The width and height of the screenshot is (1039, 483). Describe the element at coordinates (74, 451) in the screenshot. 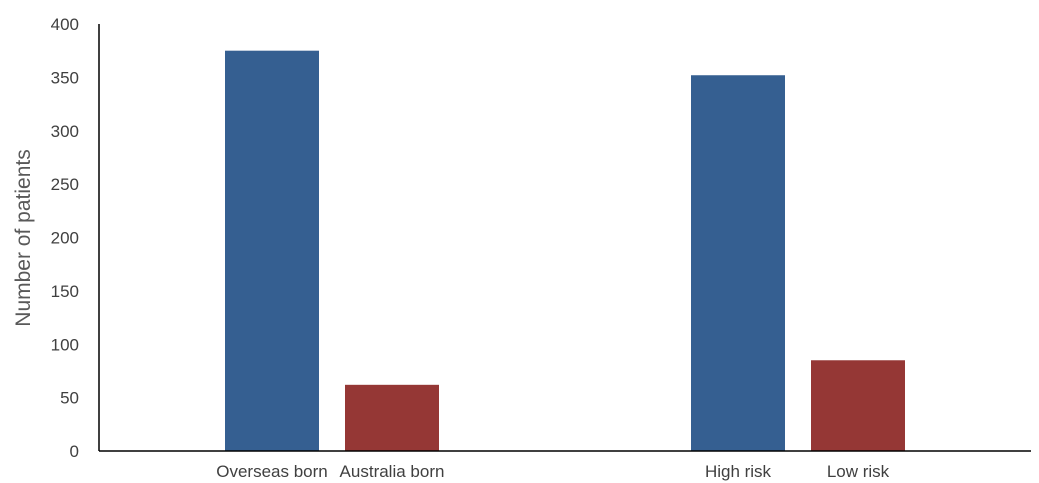

I see `y-tick-label: 0` at that location.